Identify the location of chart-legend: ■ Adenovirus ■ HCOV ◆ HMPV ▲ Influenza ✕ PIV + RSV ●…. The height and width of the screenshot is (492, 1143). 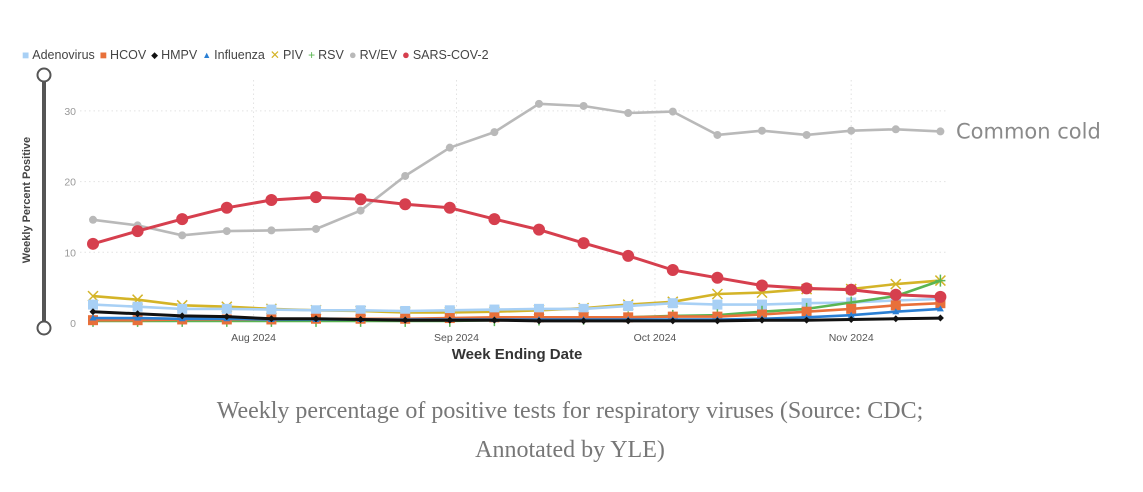
(258, 55).